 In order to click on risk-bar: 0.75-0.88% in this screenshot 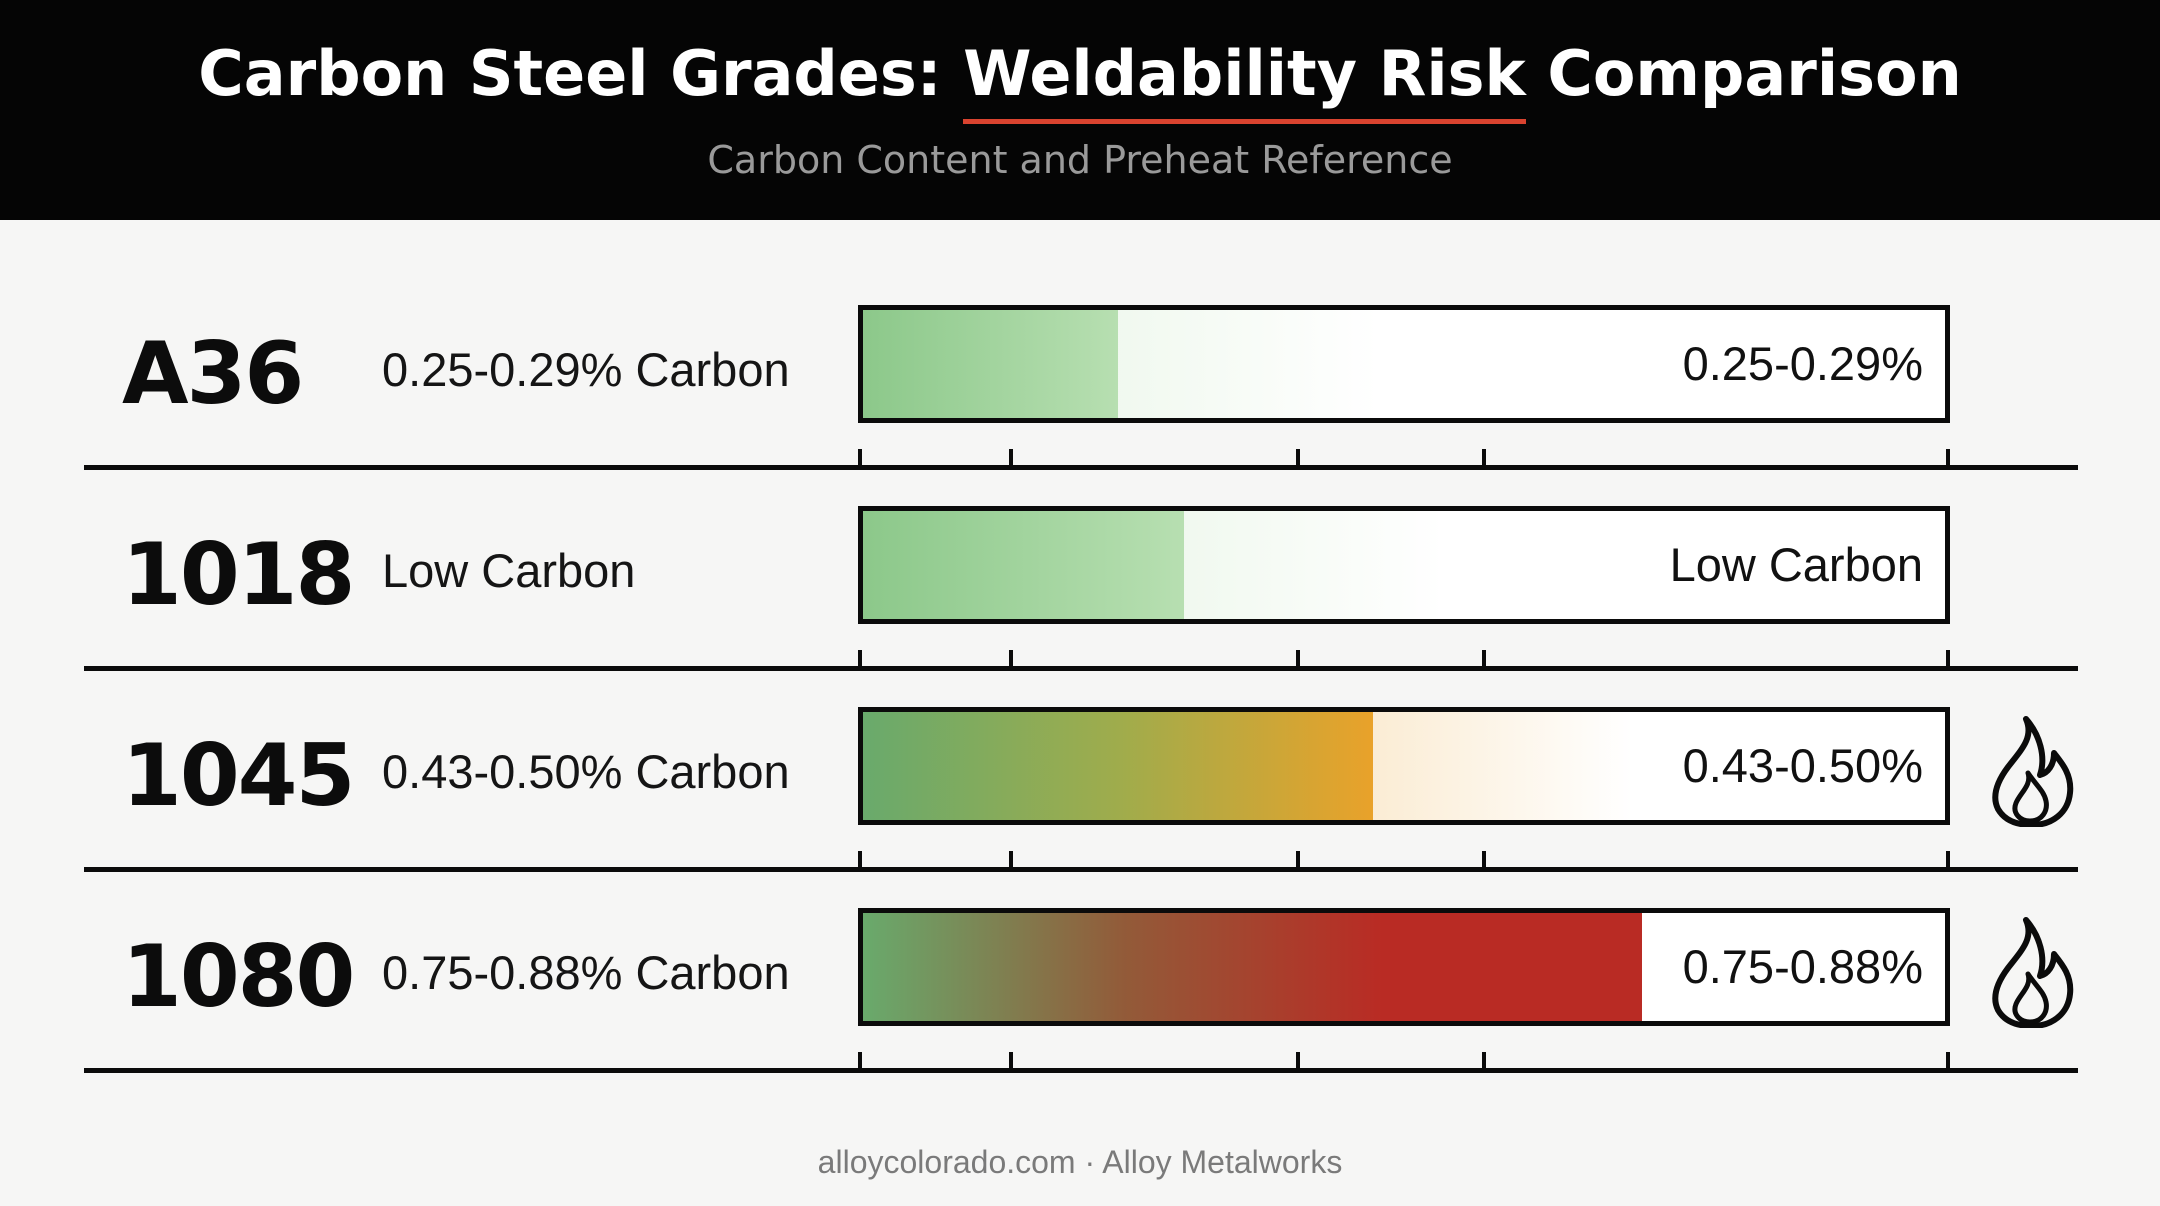, I will do `click(1404, 967)`.